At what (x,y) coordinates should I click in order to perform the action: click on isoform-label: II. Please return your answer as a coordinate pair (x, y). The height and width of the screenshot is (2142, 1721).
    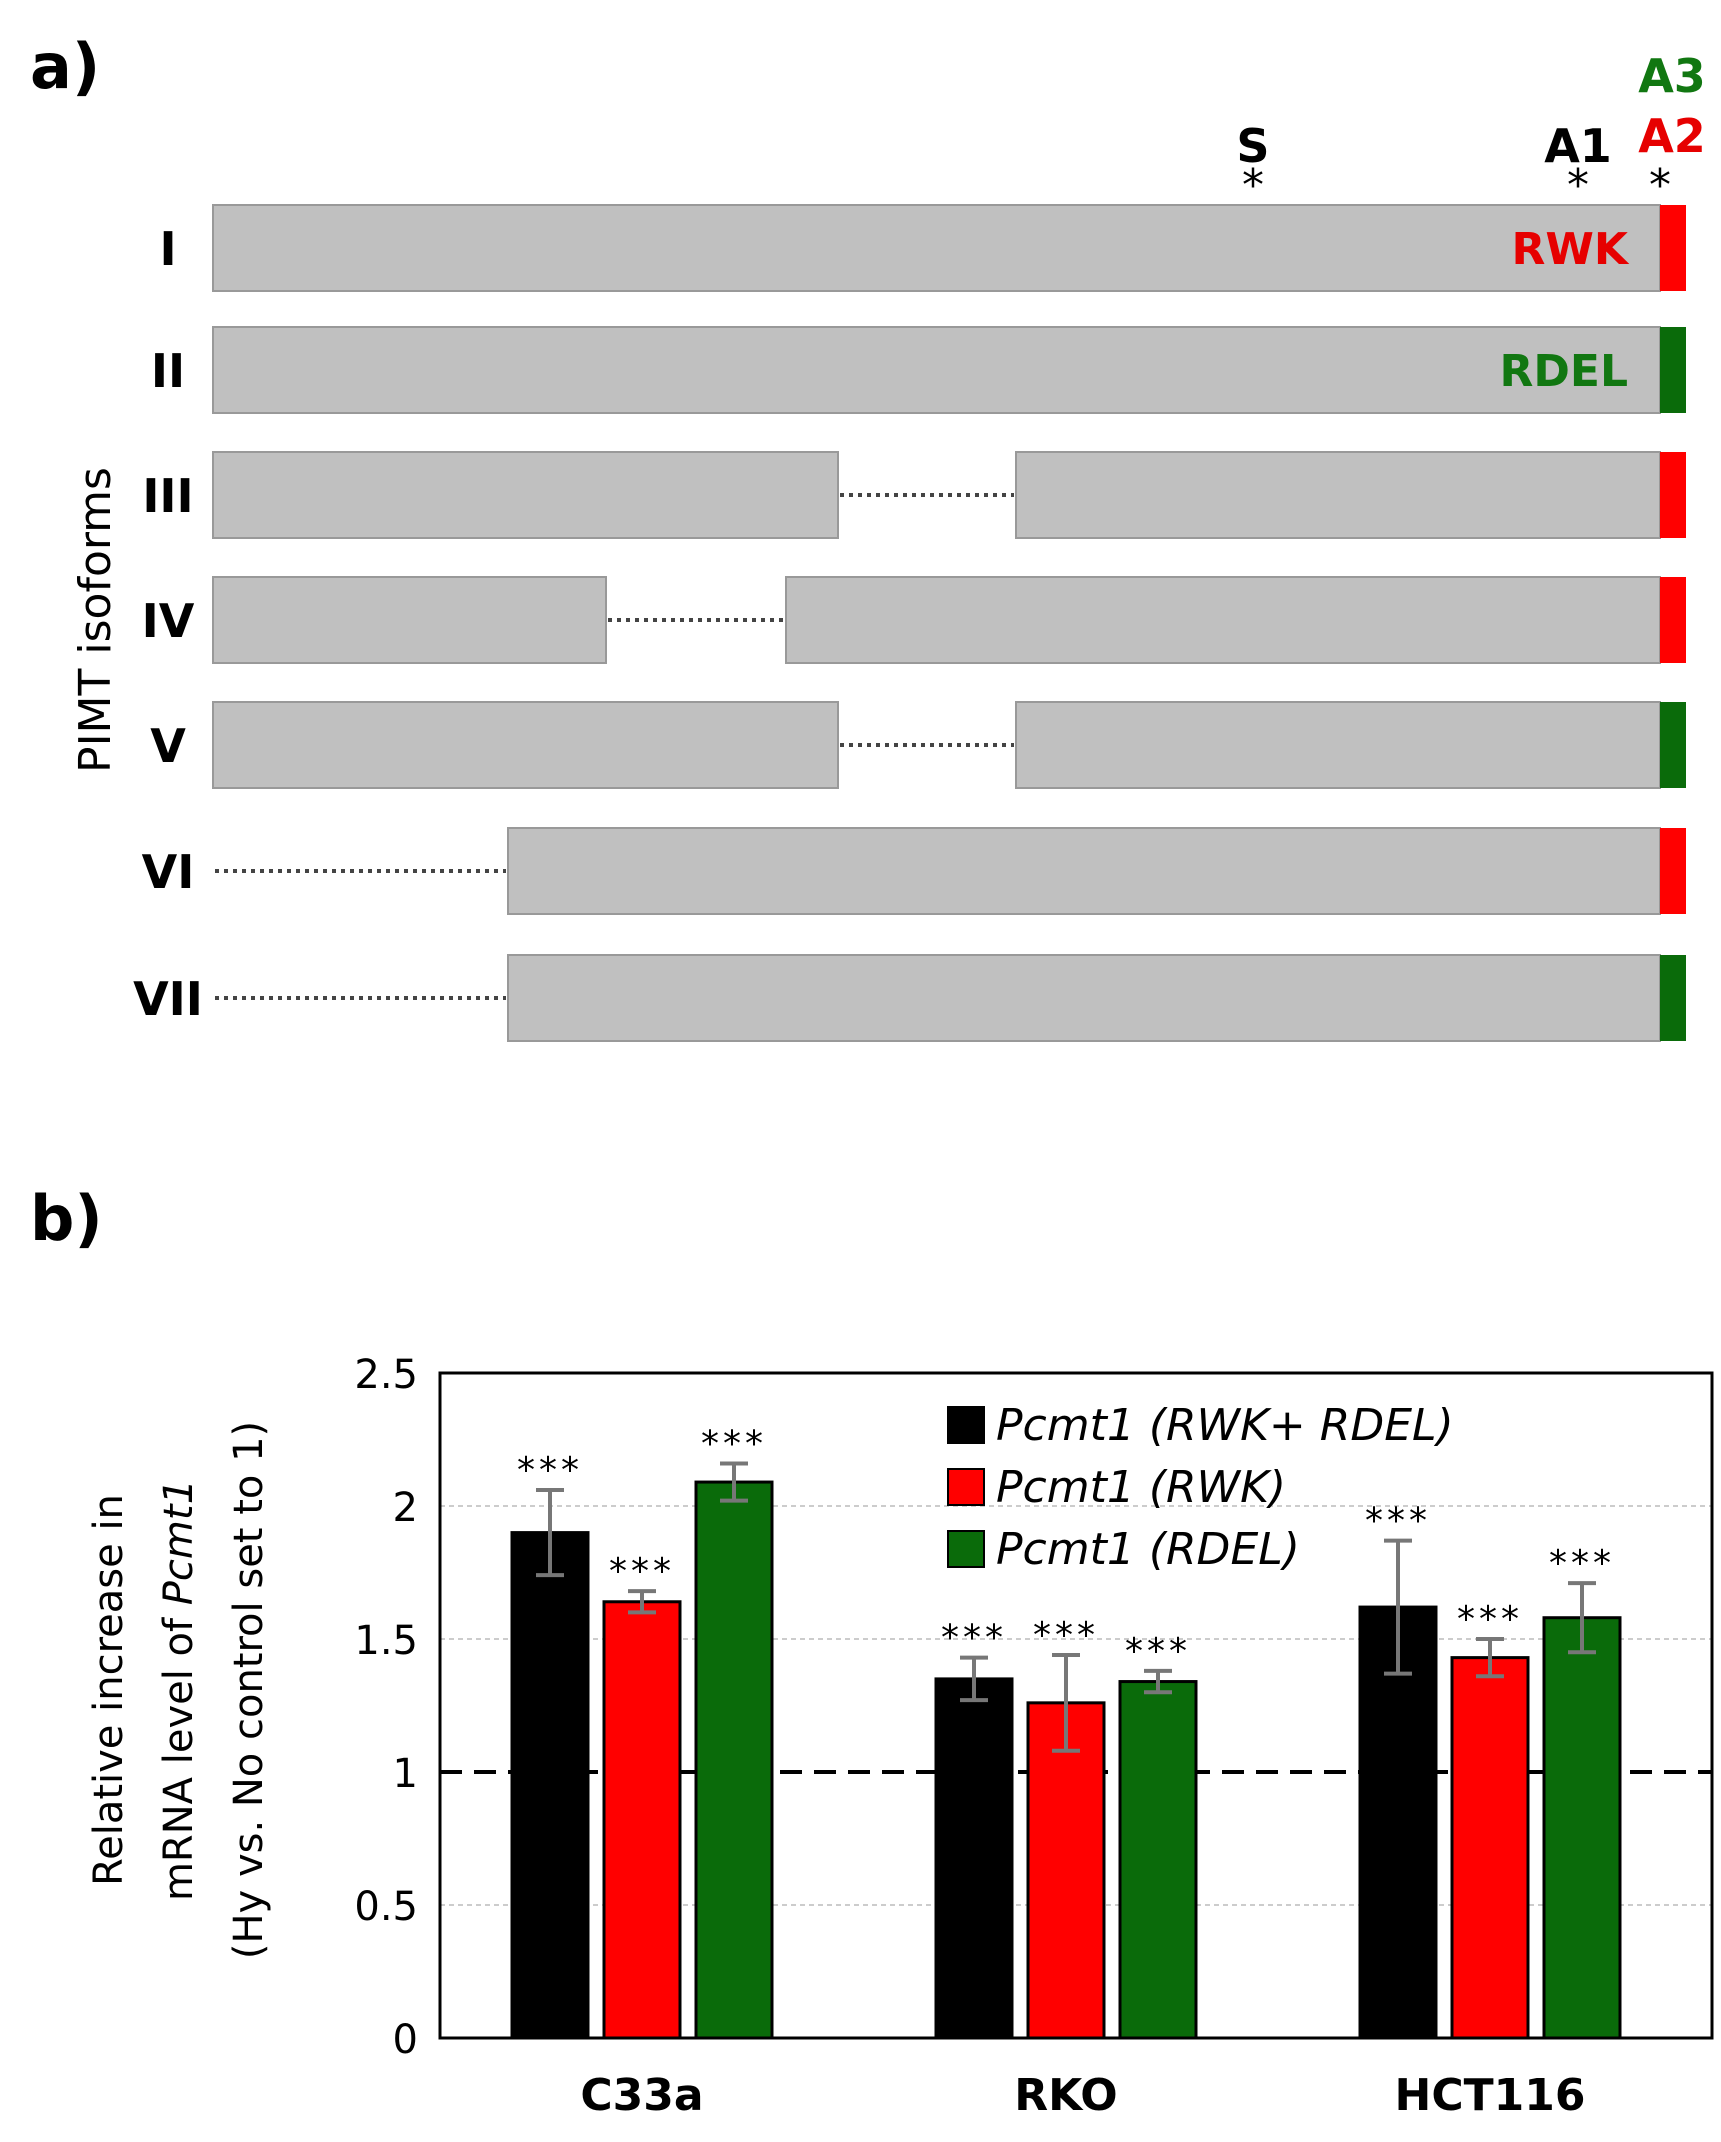
    Looking at the image, I should click on (168, 371).